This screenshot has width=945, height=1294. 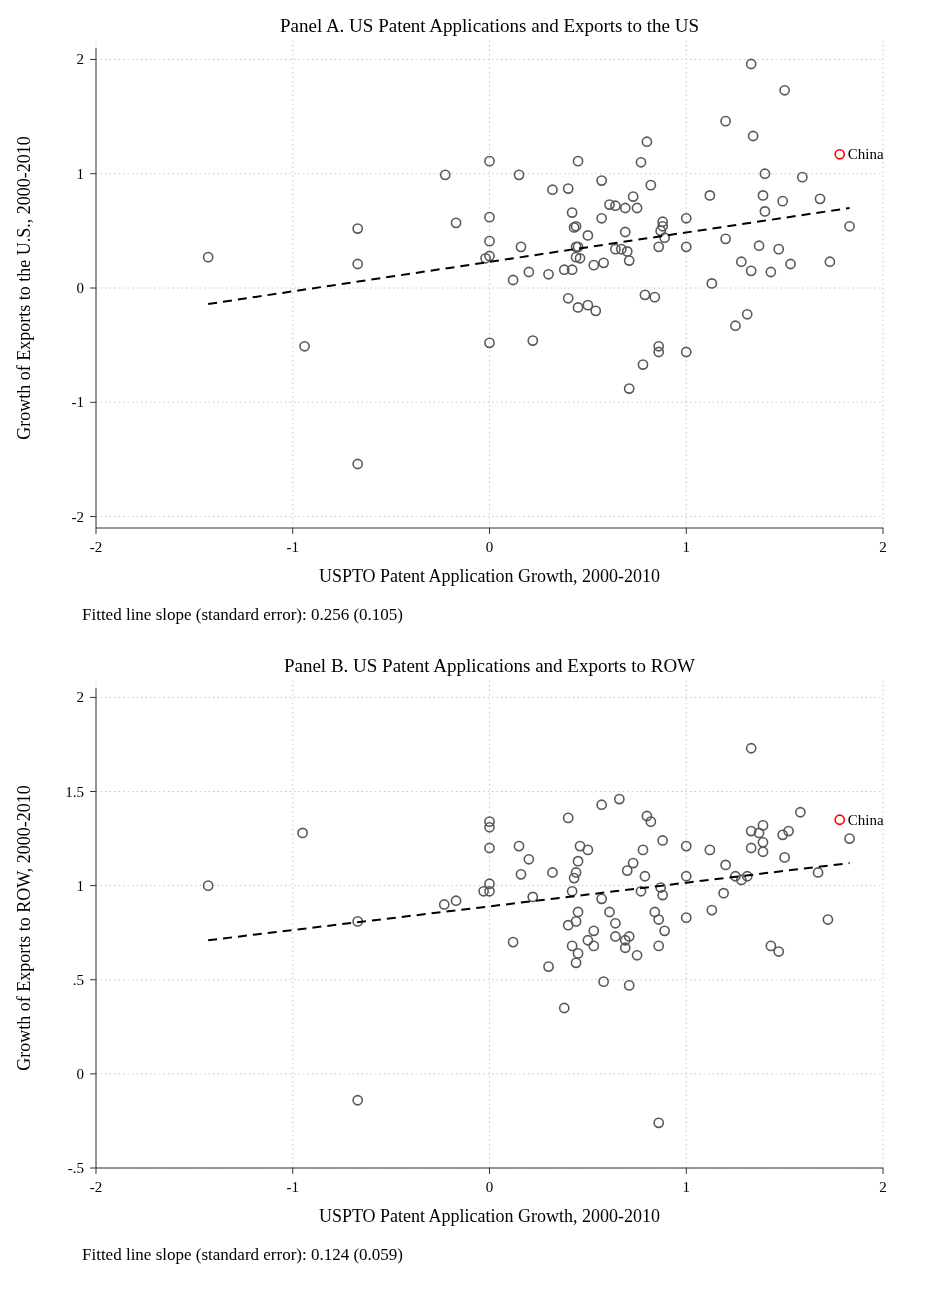 I want to click on text: Fitted line slope (standard error): 0.256 (0.105), so click(x=243, y=614).